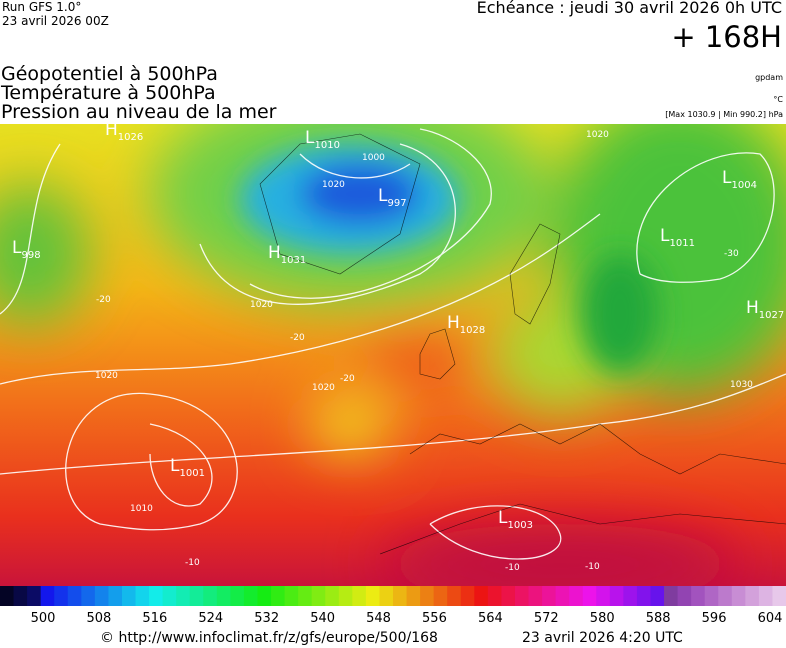  Describe the element at coordinates (267, 618) in the screenshot. I see `colorbar-tick: 532` at that location.